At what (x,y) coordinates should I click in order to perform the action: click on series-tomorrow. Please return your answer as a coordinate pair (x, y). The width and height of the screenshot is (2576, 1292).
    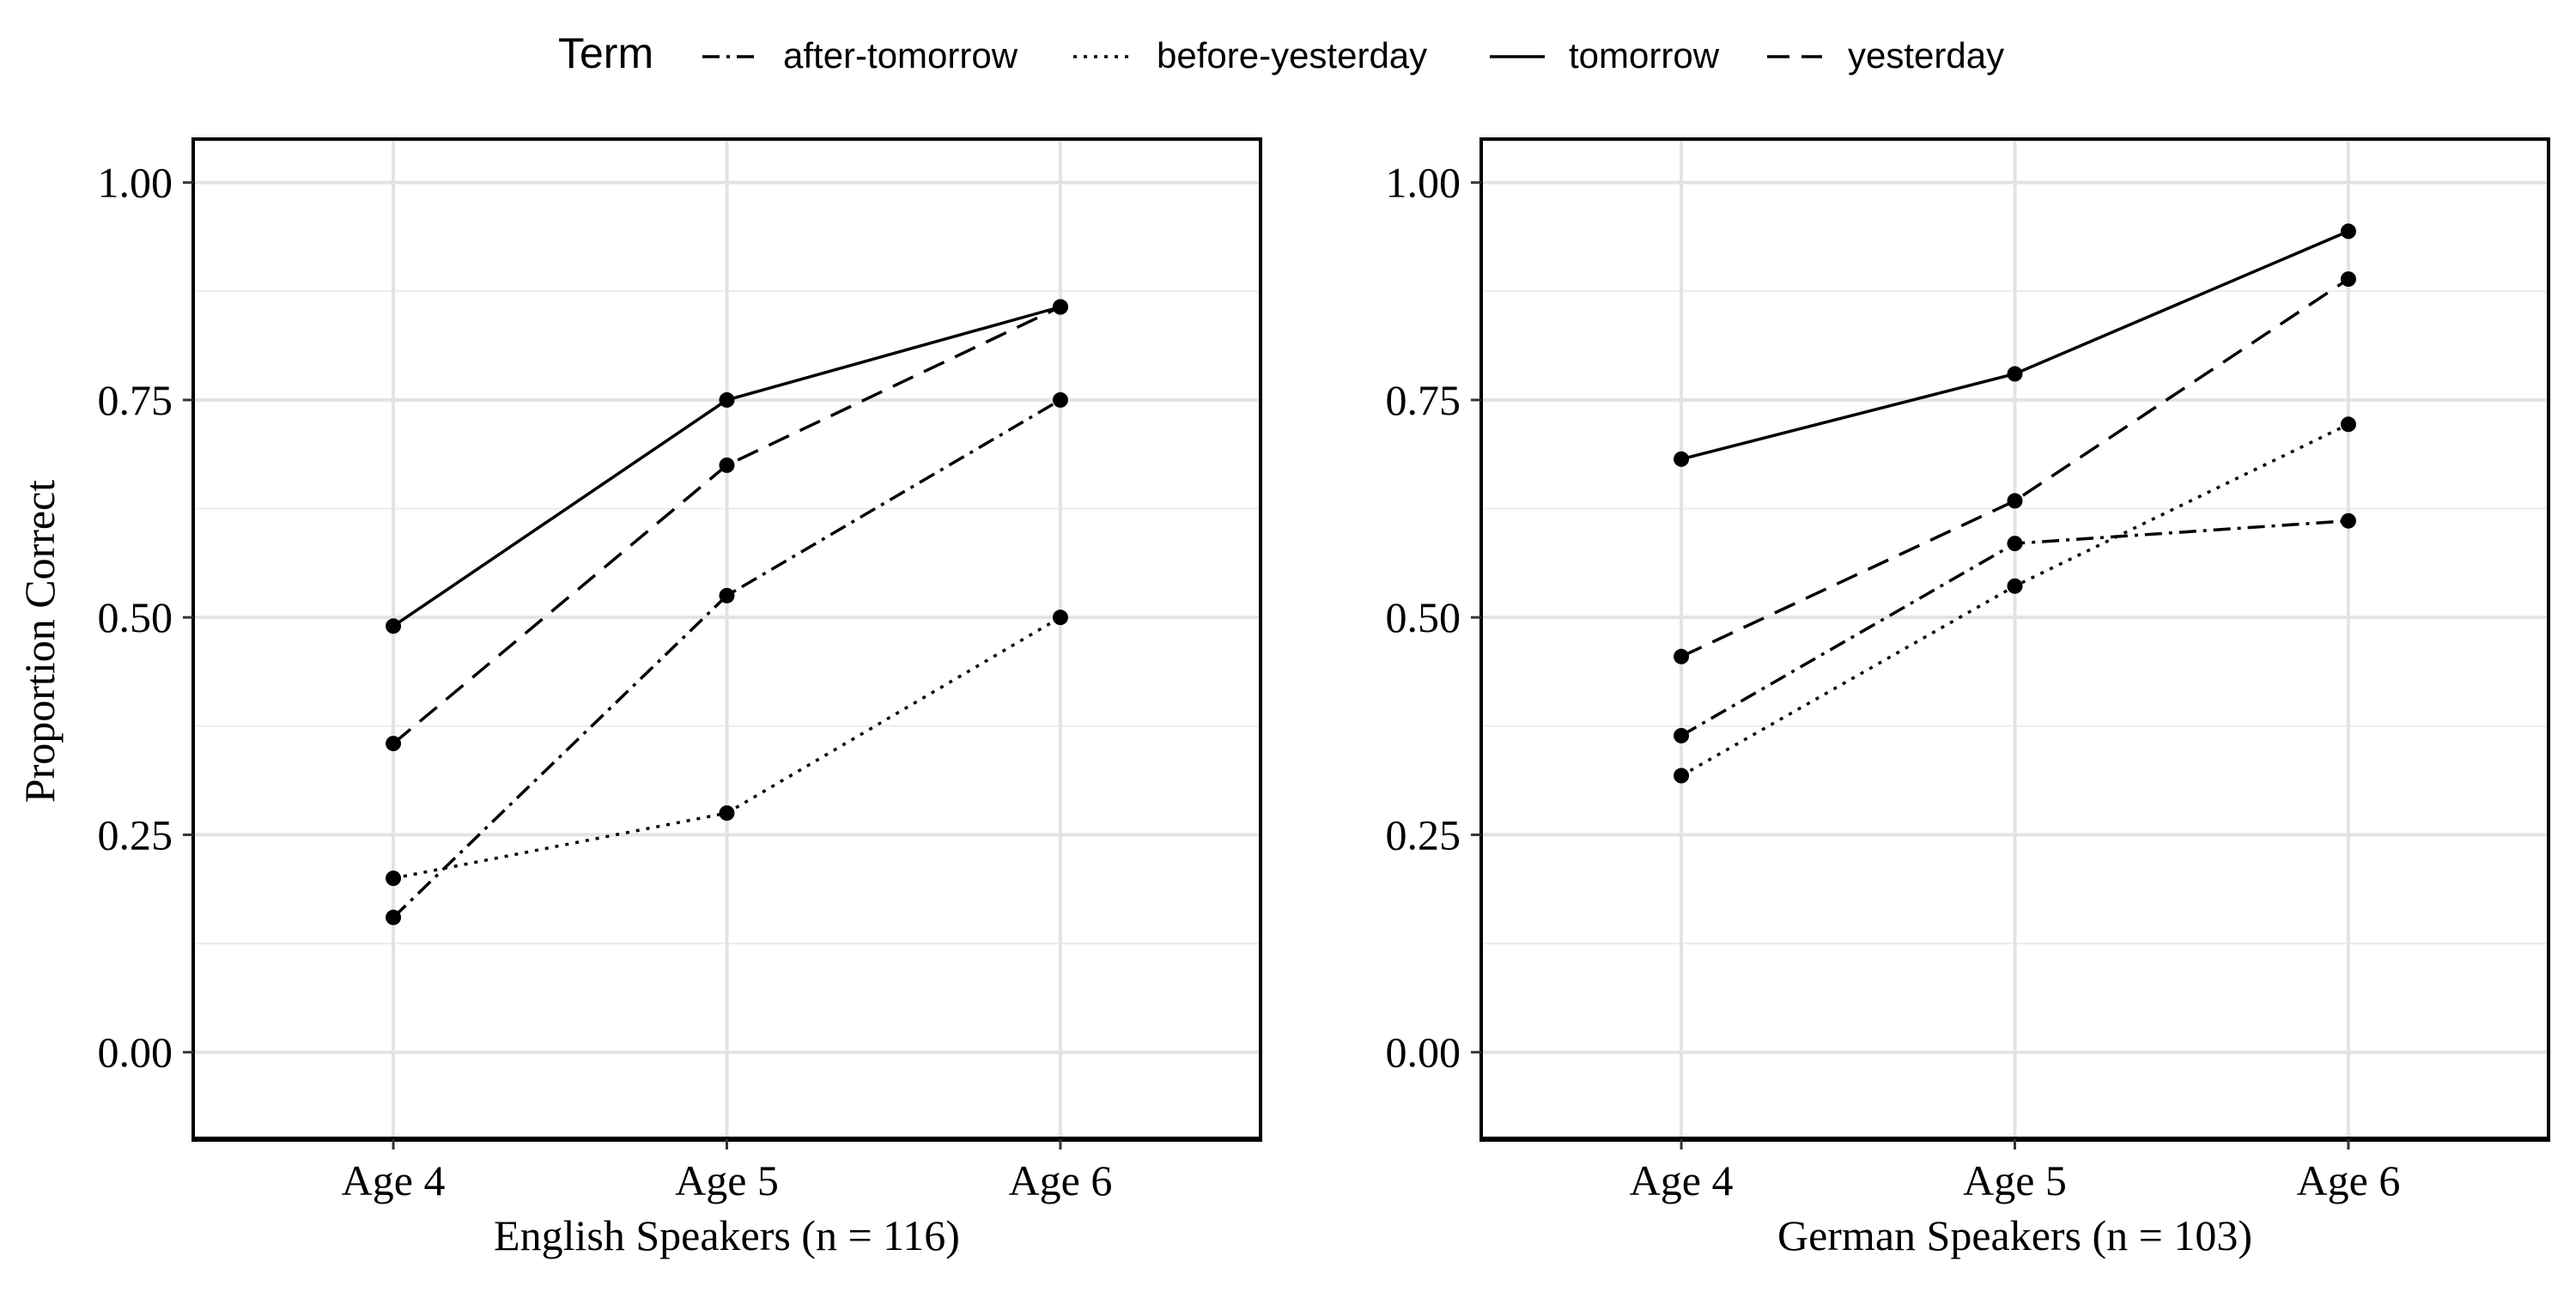
    Looking at the image, I should click on (2015, 345).